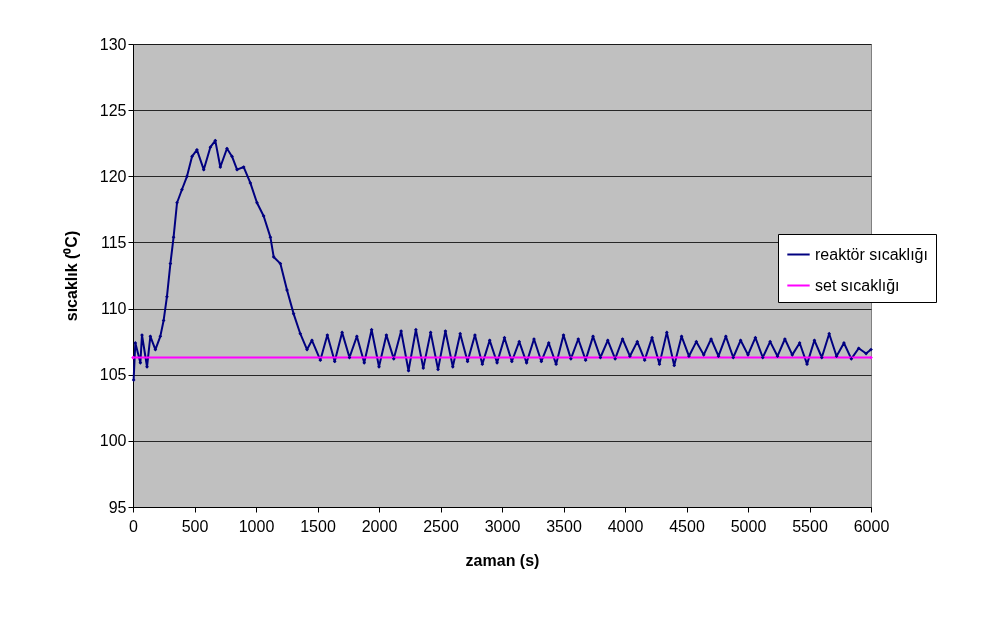 The width and height of the screenshot is (1005, 625). What do you see at coordinates (71, 276) in the screenshot?
I see `y-axis-title: sıcaklık (⁰C)` at bounding box center [71, 276].